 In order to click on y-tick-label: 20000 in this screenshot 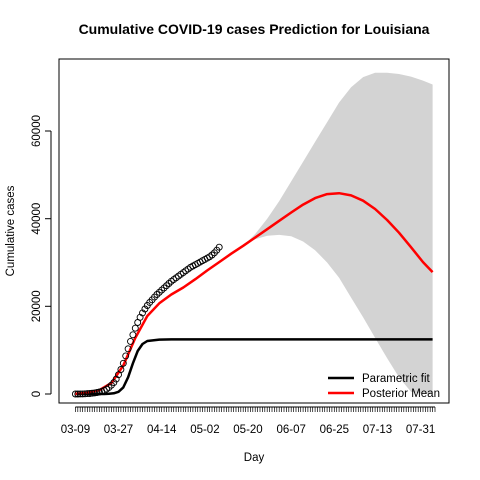, I will do `click(37, 306)`.